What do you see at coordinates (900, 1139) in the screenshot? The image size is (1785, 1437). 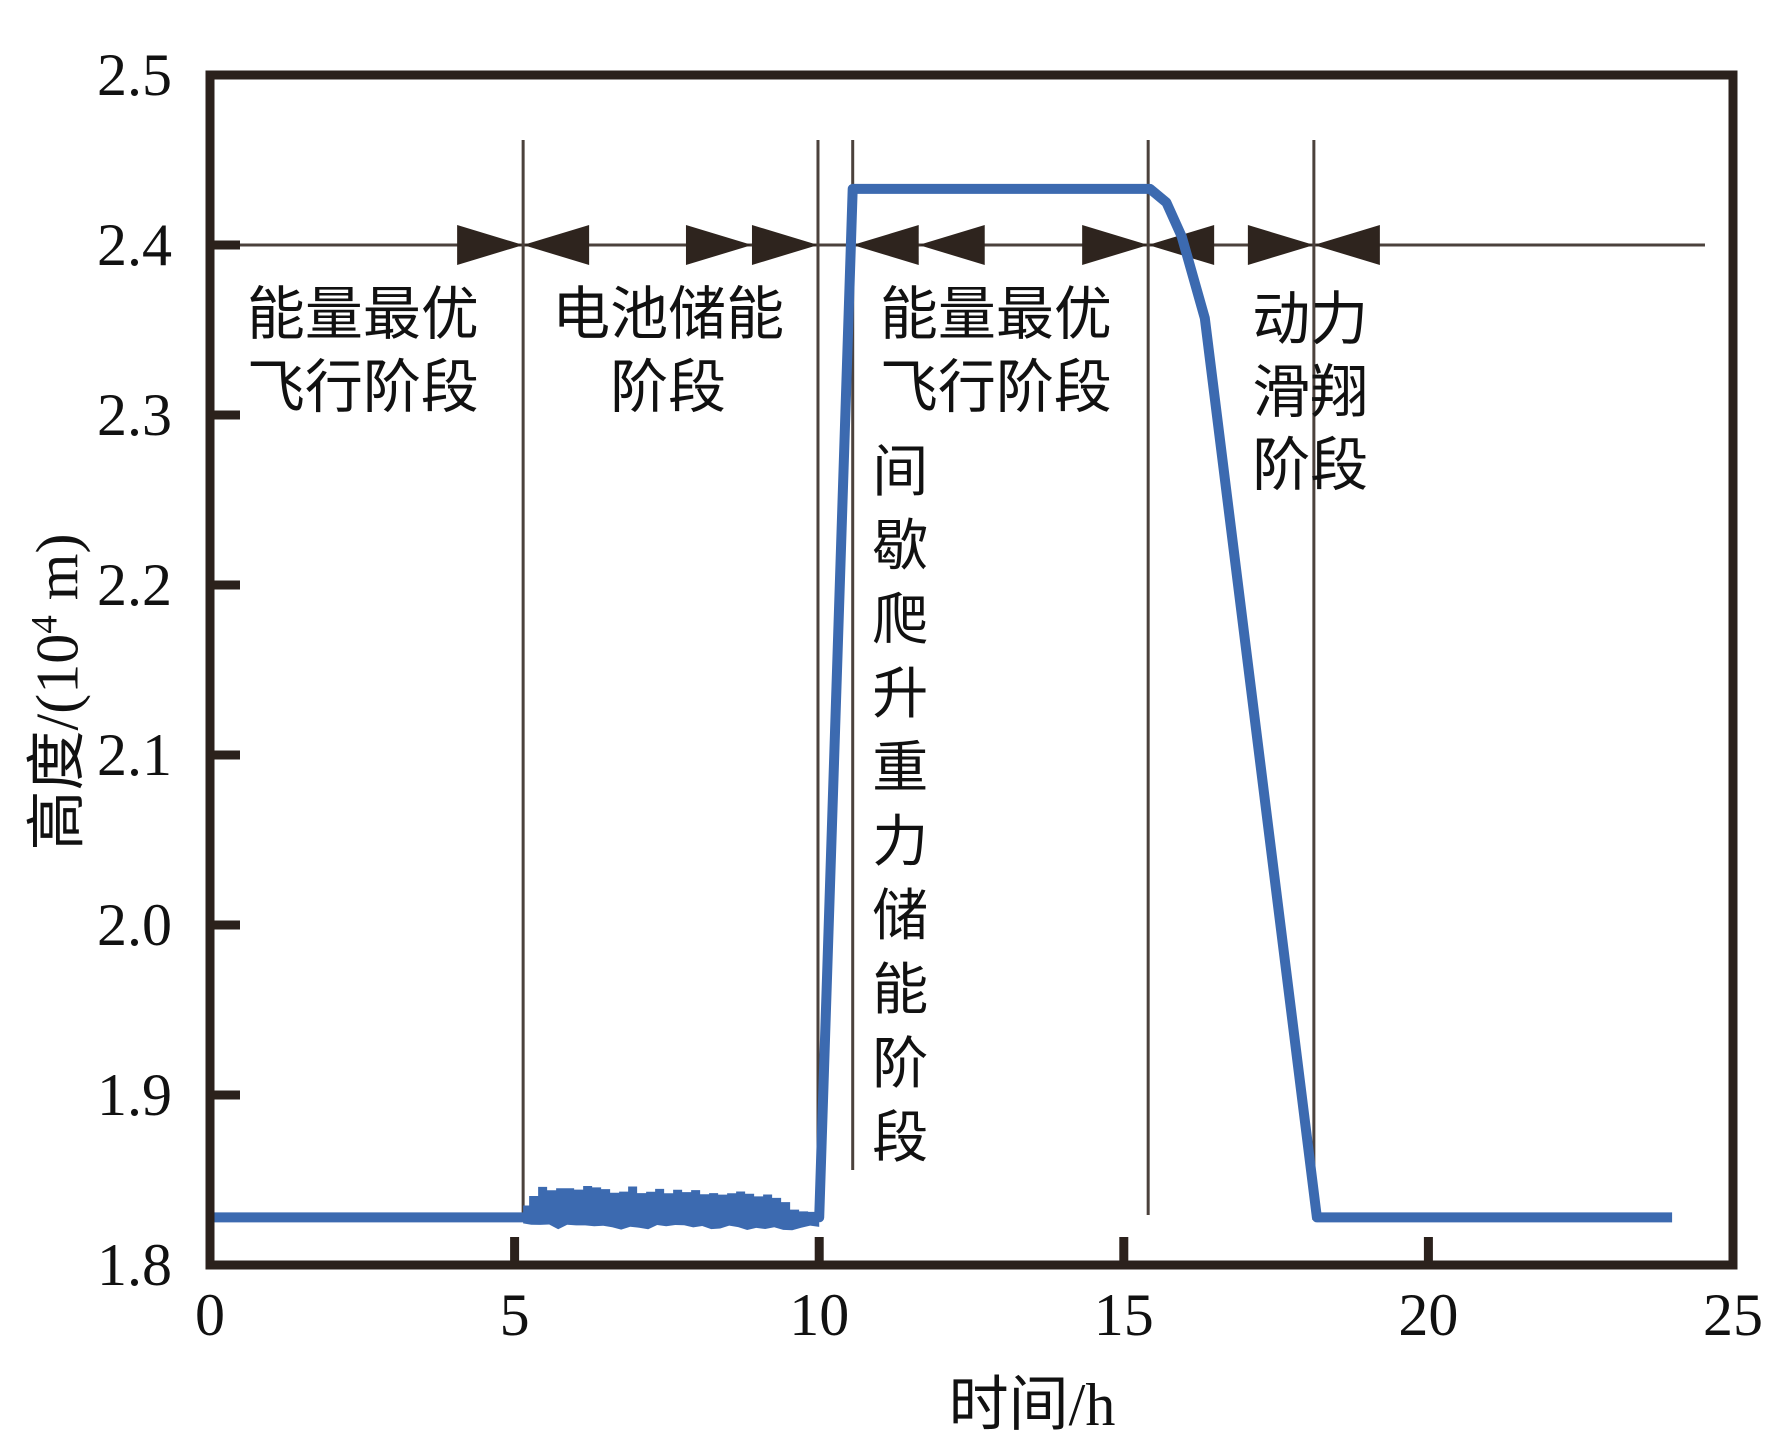 I see `phase-4-char: 段` at bounding box center [900, 1139].